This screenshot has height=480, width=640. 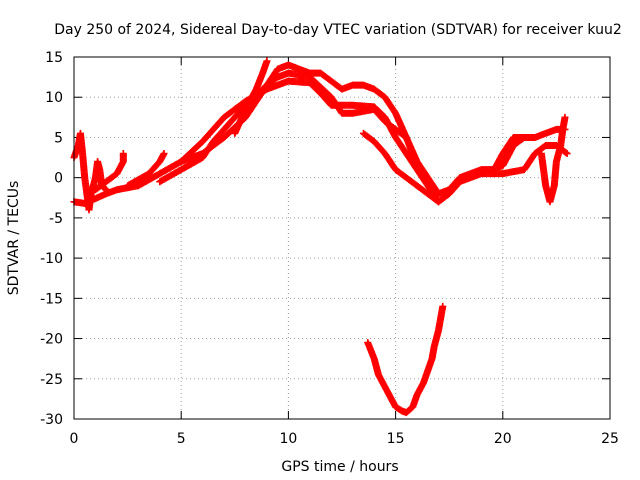 What do you see at coordinates (528, 151) in the screenshot?
I see `series-pass-j` at bounding box center [528, 151].